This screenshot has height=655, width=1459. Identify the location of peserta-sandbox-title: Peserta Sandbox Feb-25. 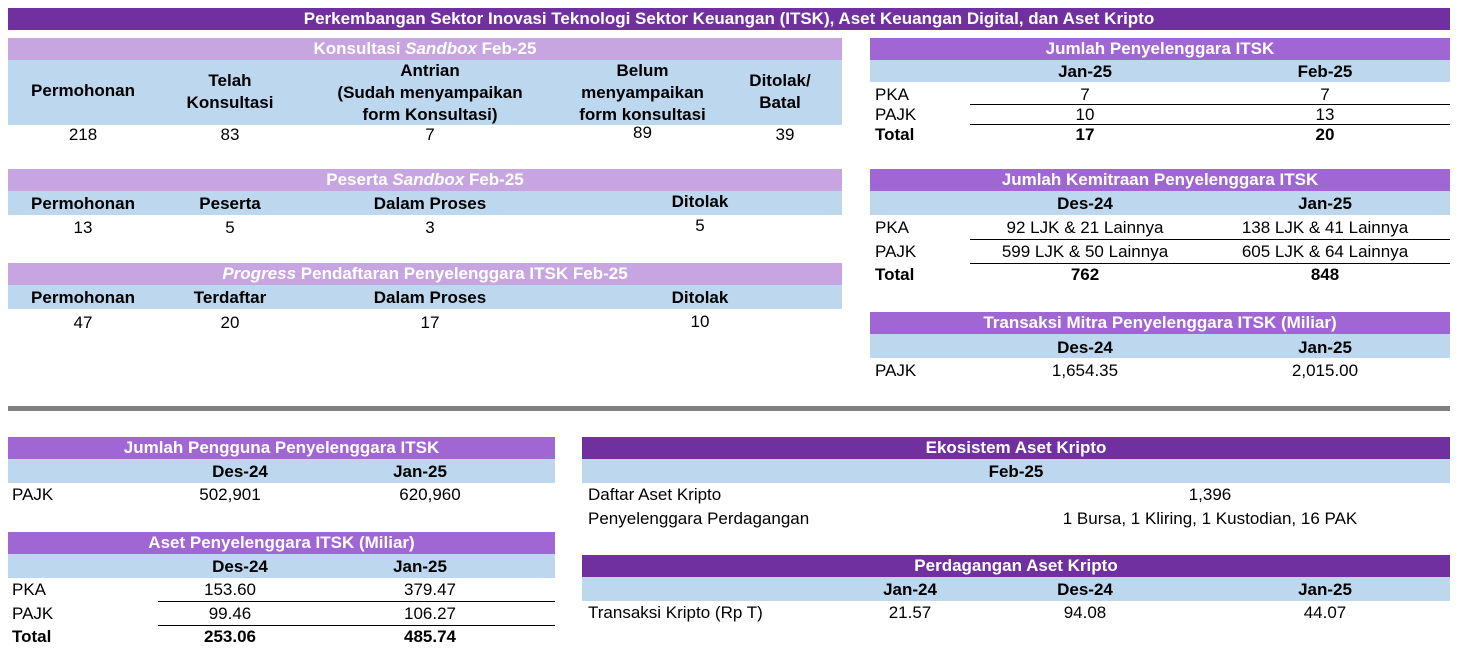
(425, 180).